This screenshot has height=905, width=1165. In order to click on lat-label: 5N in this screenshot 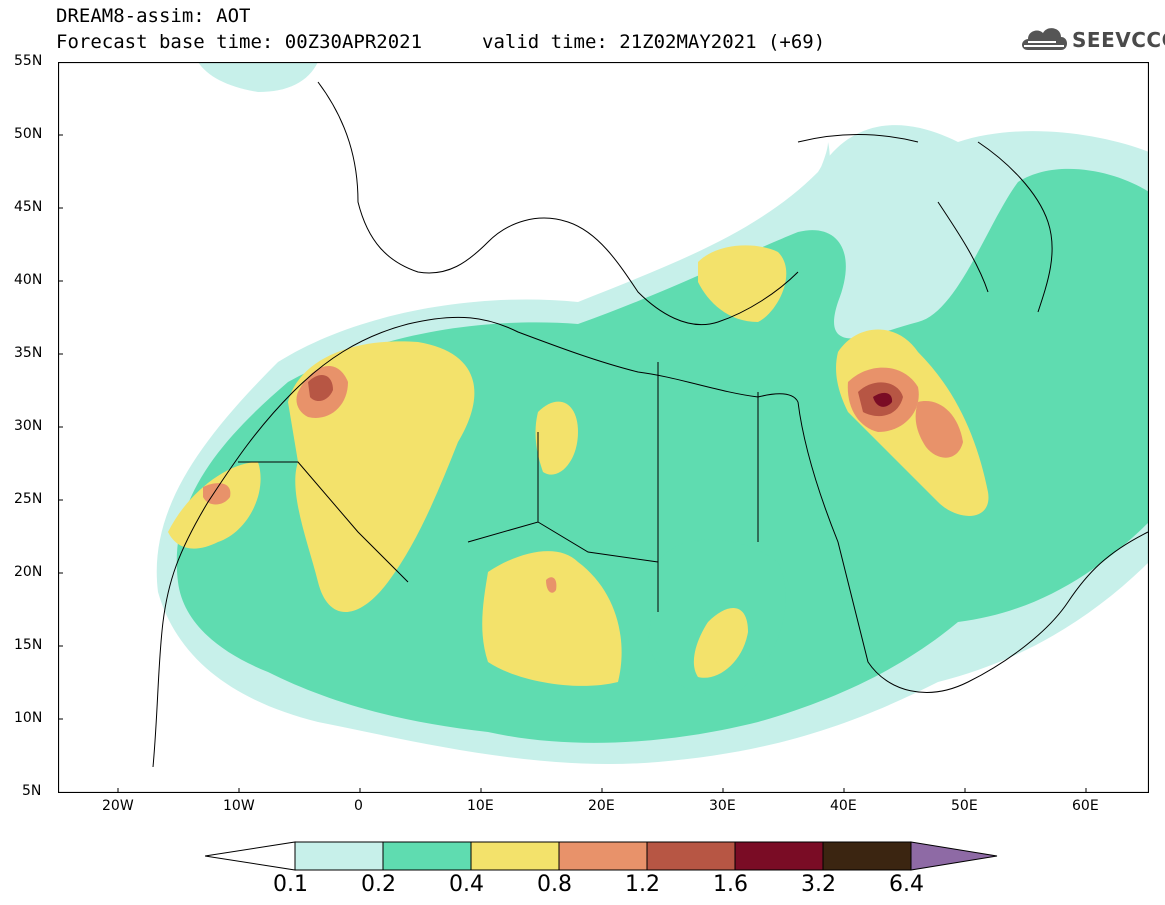, I will do `click(32, 791)`.